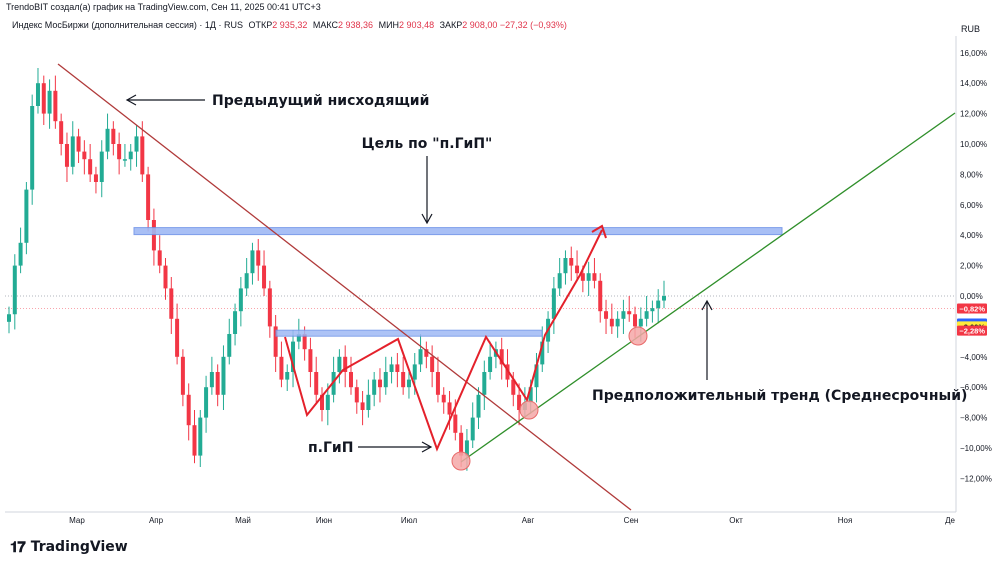  Describe the element at coordinates (971, 296) in the screenshot. I see `y-tick-label: 0,00%` at that location.